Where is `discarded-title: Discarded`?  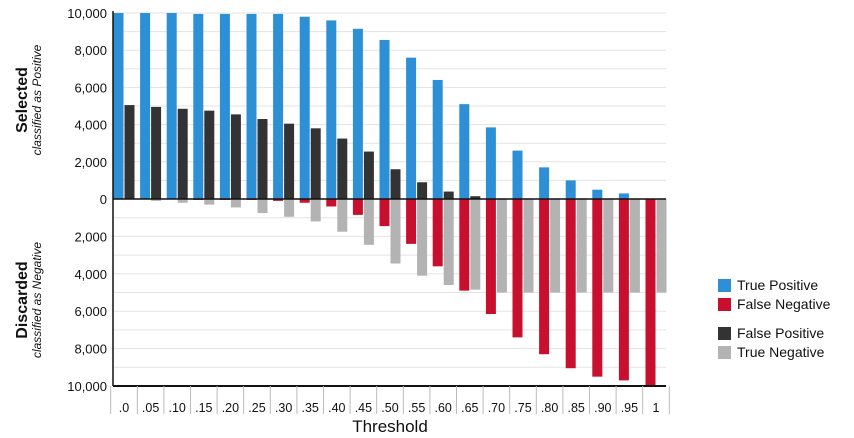
discarded-title: Discarded is located at coordinates (22, 299).